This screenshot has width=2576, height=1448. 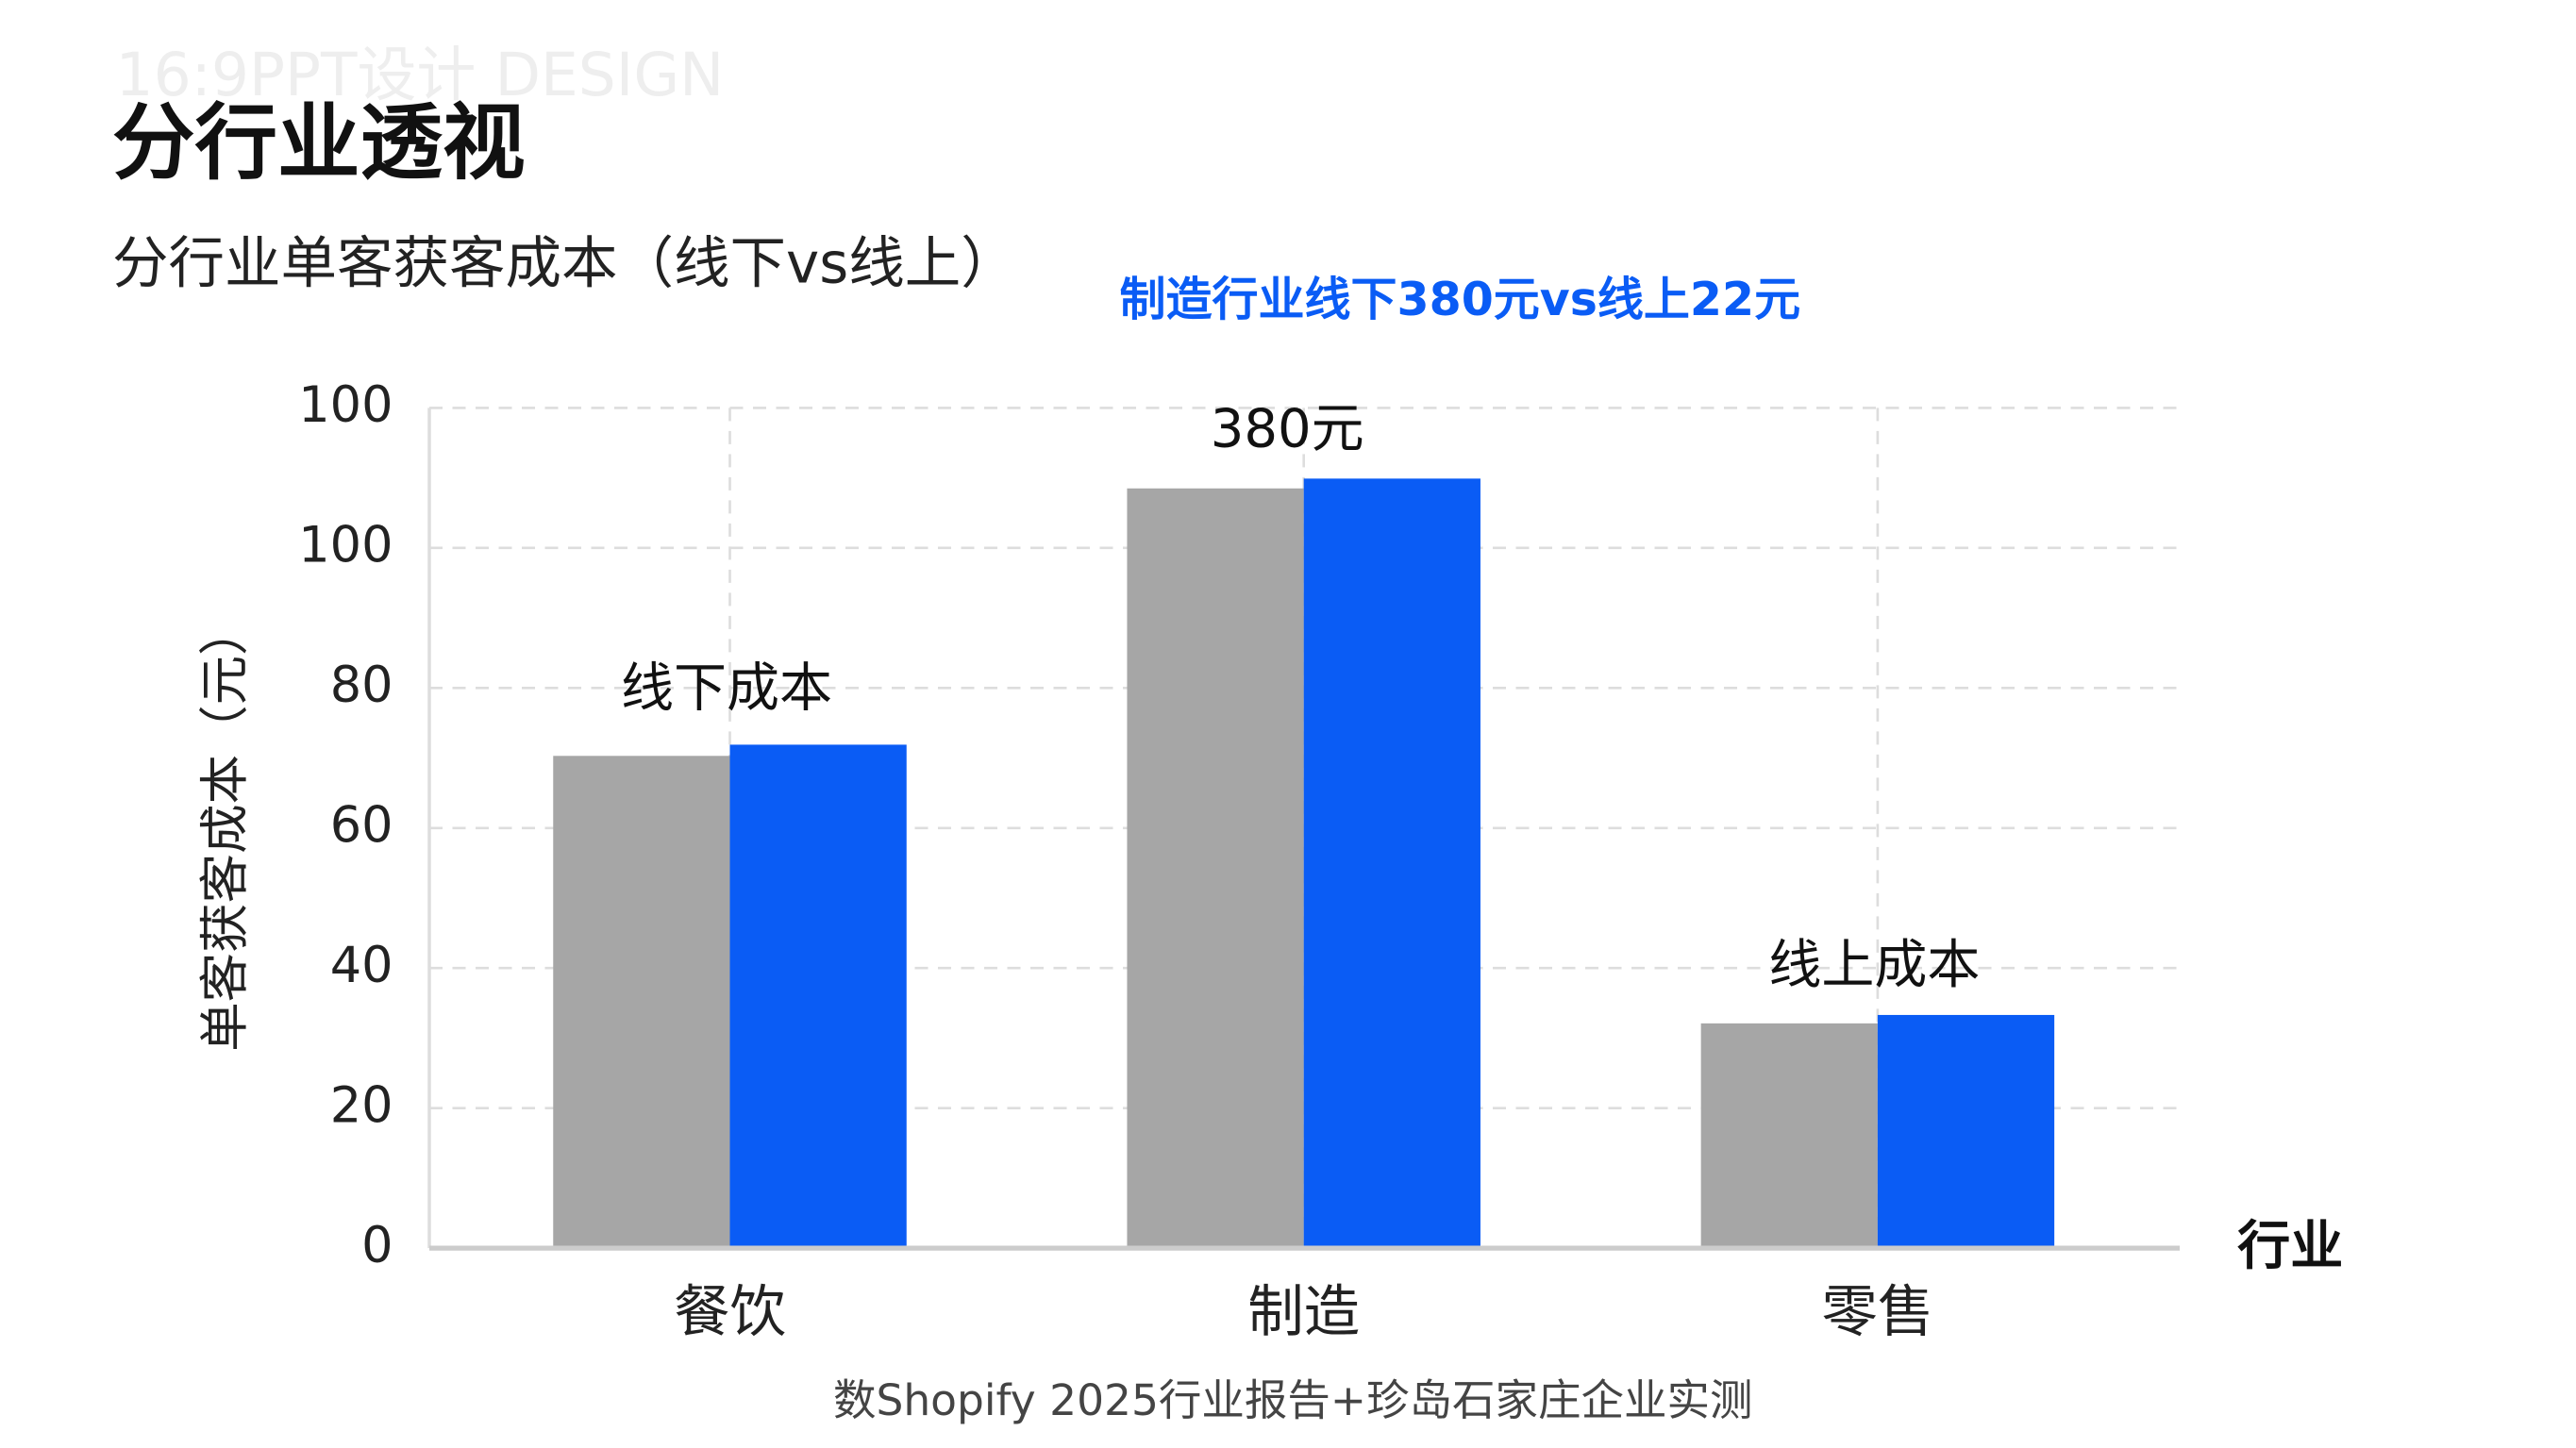 What do you see at coordinates (1287, 428) in the screenshot?
I see `annotation: 380元` at bounding box center [1287, 428].